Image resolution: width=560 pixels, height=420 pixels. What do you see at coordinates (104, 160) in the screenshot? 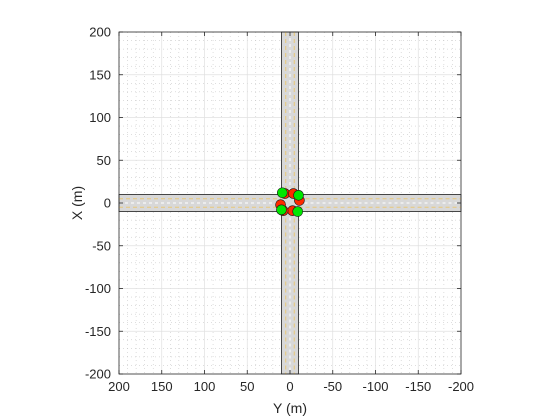
I see `y-tick-label: 50` at bounding box center [104, 160].